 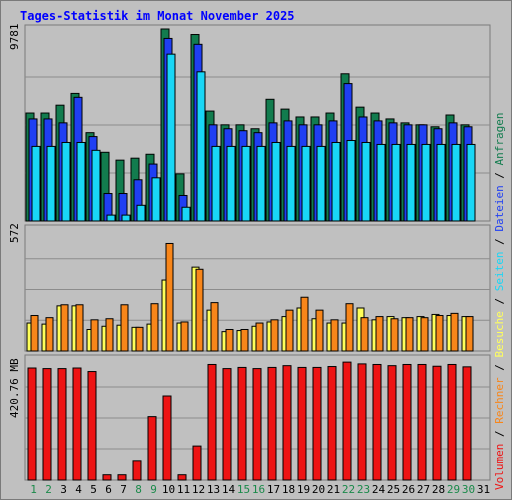 What do you see at coordinates (348, 489) in the screenshot?
I see `day-label-22: 22` at bounding box center [348, 489].